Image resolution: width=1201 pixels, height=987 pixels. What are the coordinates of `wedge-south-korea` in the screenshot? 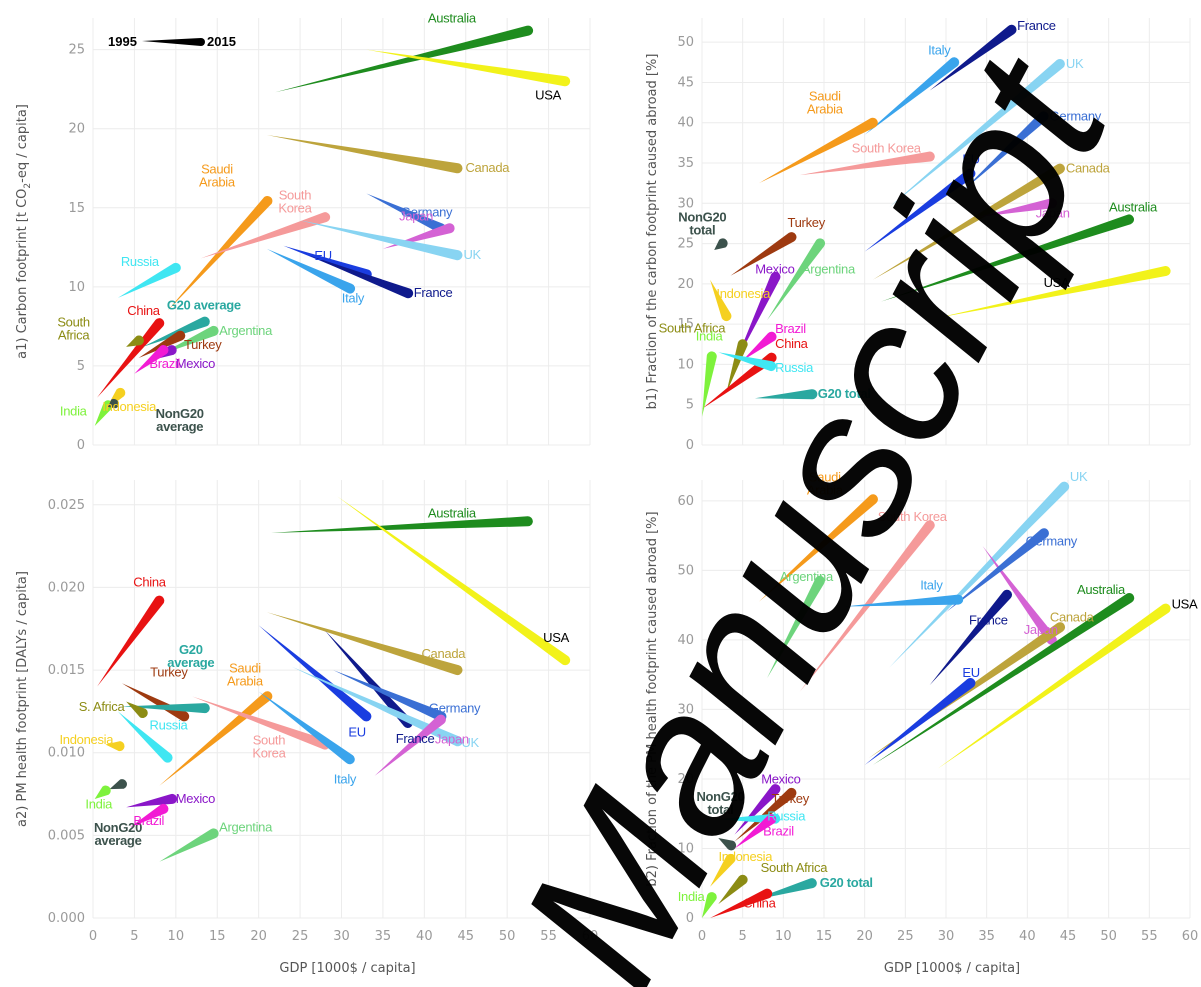 It's located at (261, 723).